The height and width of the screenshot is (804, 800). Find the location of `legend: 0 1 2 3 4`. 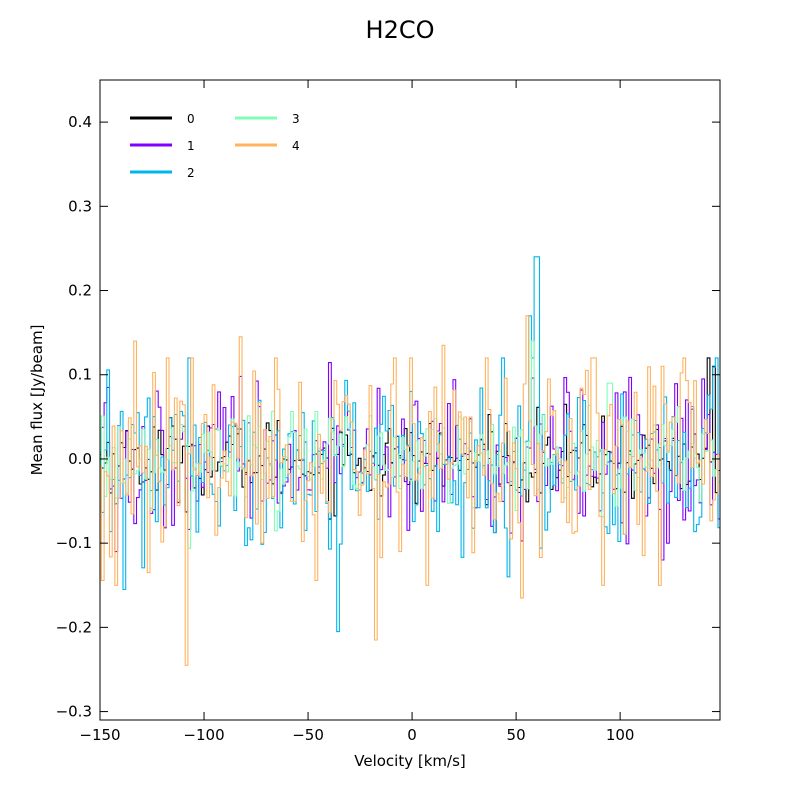

legend: 0 1 2 3 4 is located at coordinates (215, 146).